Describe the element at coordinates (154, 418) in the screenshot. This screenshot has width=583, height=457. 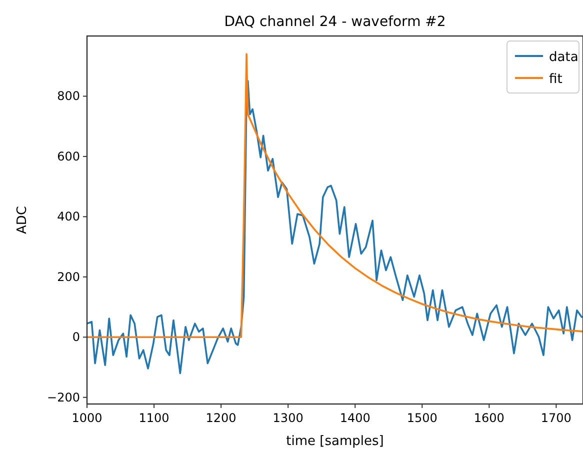
I see `x-tick-label: 1100` at that location.